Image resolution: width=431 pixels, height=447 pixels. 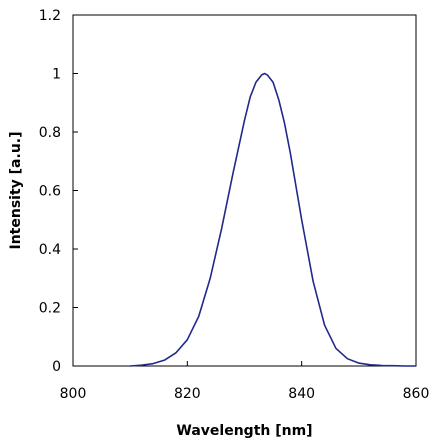 I want to click on y-axis-ticks: 0 0.2 0.4 0.6 0.8 1 1.2, so click(x=58, y=191).